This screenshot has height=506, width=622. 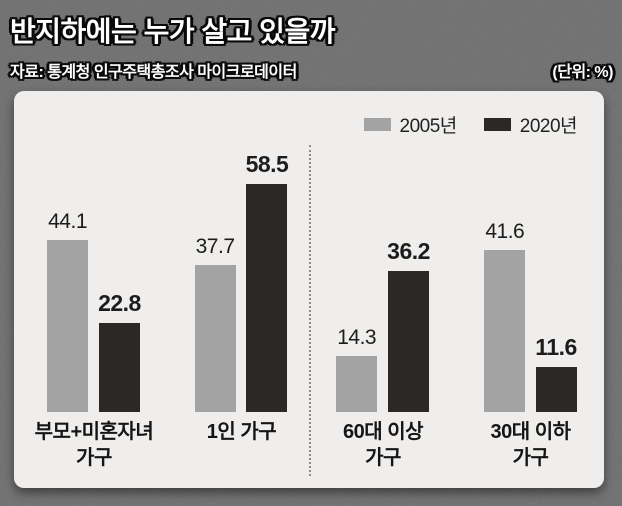 I want to click on unit-label: (단위: %), so click(x=582, y=72).